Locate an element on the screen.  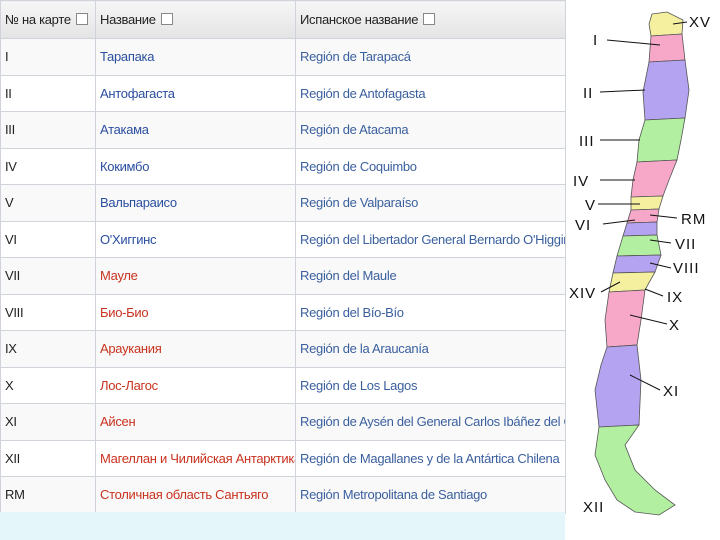
region-label: I is located at coordinates (595, 40).